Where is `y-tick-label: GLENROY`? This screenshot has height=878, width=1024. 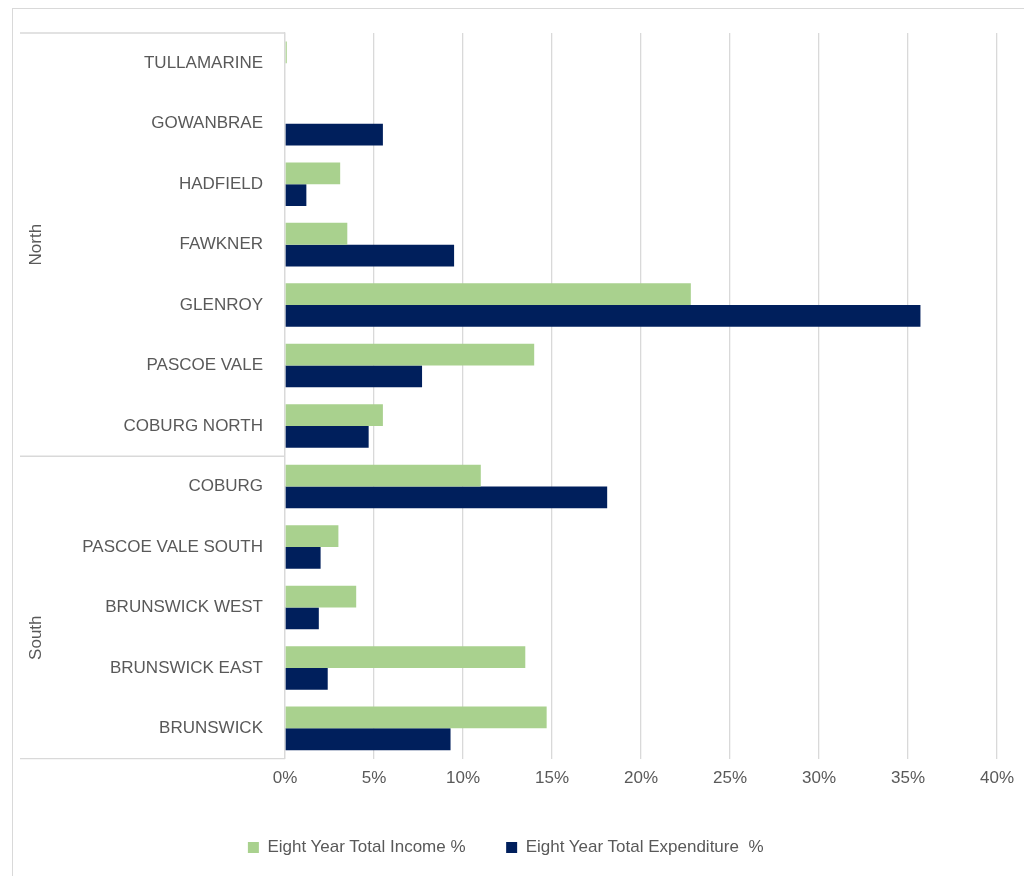 y-tick-label: GLENROY is located at coordinates (221, 304).